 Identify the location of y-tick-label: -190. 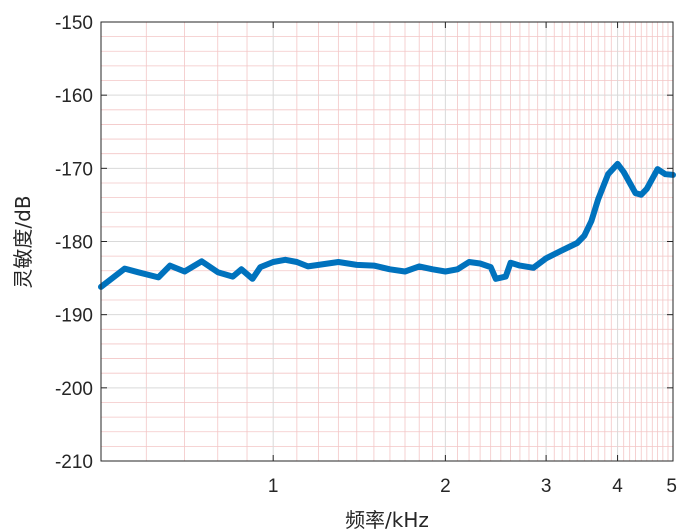
(74, 316).